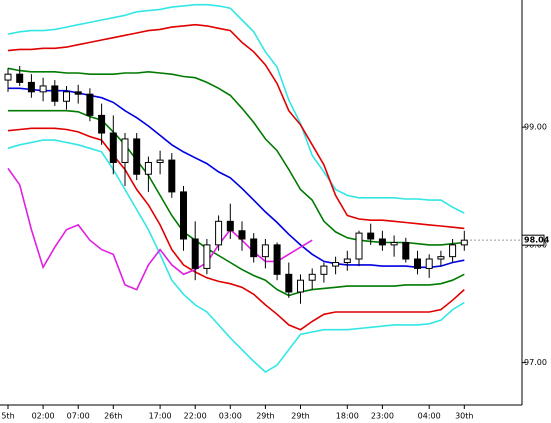 This screenshot has height=423, width=551. What do you see at coordinates (429, 416) in the screenshot?
I see `x-tick-label: 04:00` at bounding box center [429, 416].